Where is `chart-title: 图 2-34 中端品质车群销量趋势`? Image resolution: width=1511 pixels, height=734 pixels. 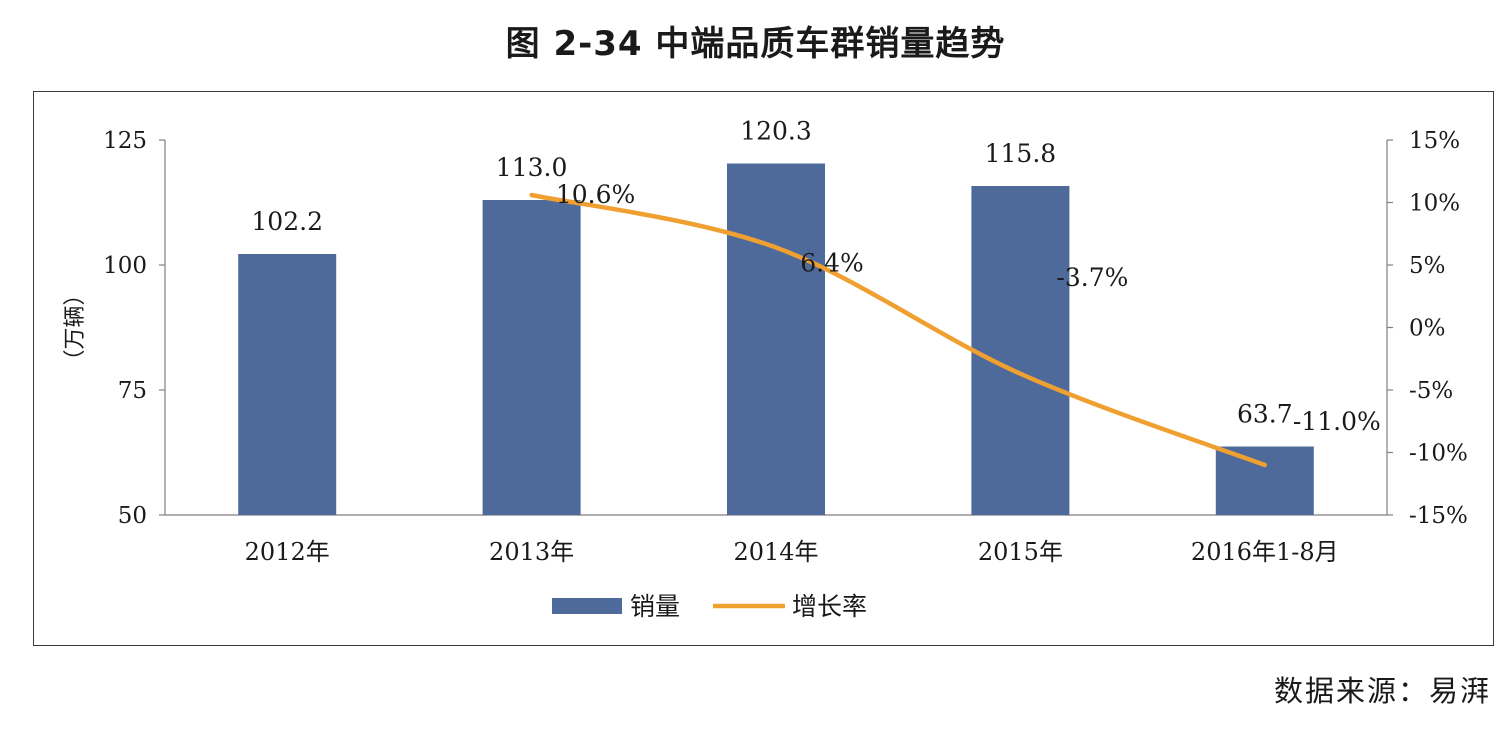 chart-title: 图 2-34 中端品质车群销量趋势 is located at coordinates (755, 44).